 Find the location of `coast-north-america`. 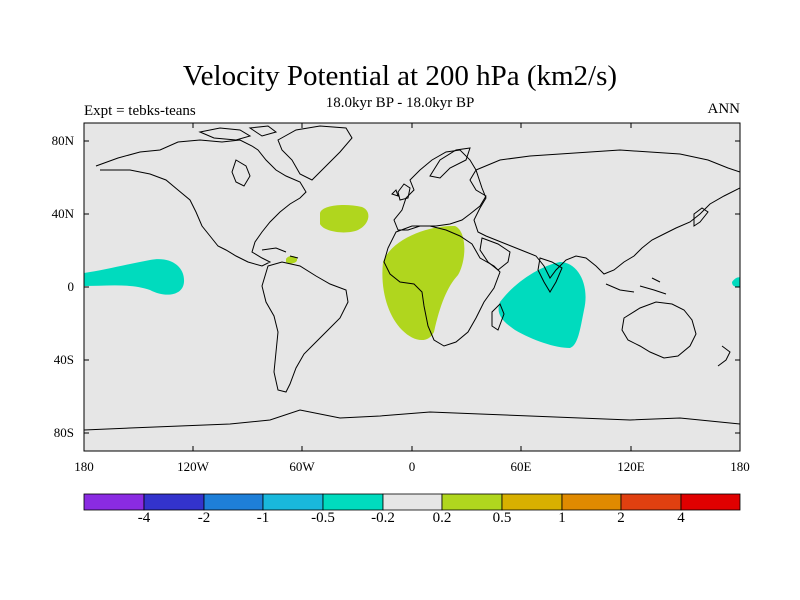

coast-north-america is located at coordinates (201, 203).